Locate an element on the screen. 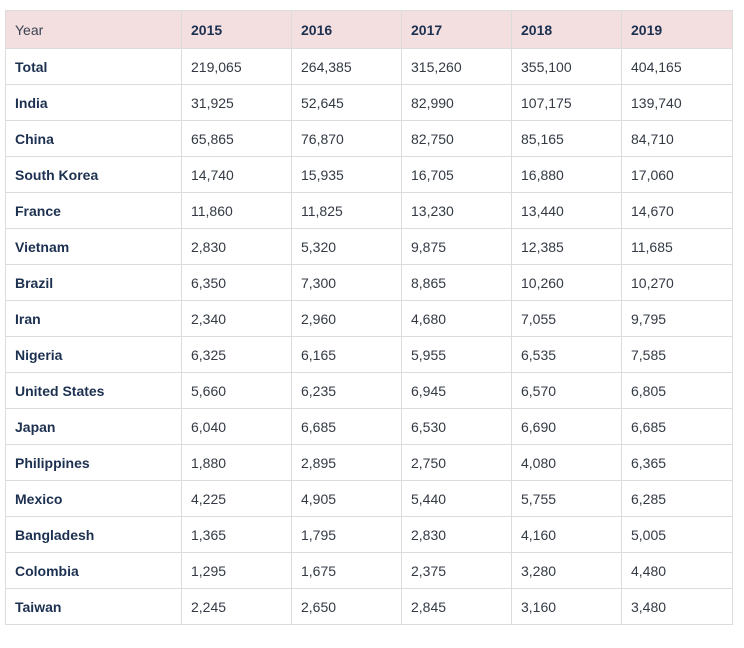 The image size is (744, 648). table-cell: 6,325 is located at coordinates (236, 354).